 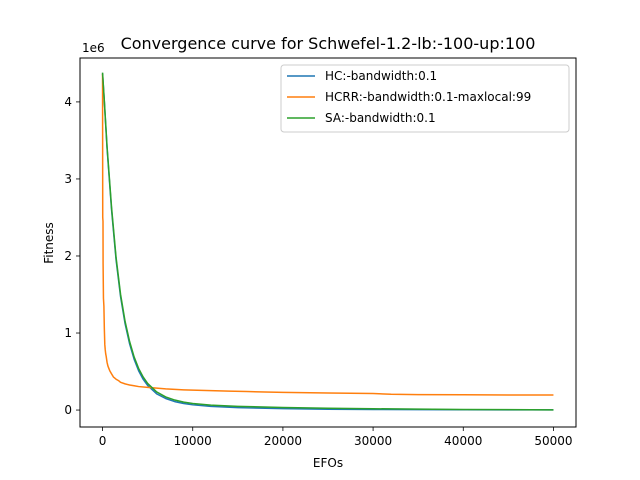 I want to click on y-tick-label: 3, so click(x=68, y=179).